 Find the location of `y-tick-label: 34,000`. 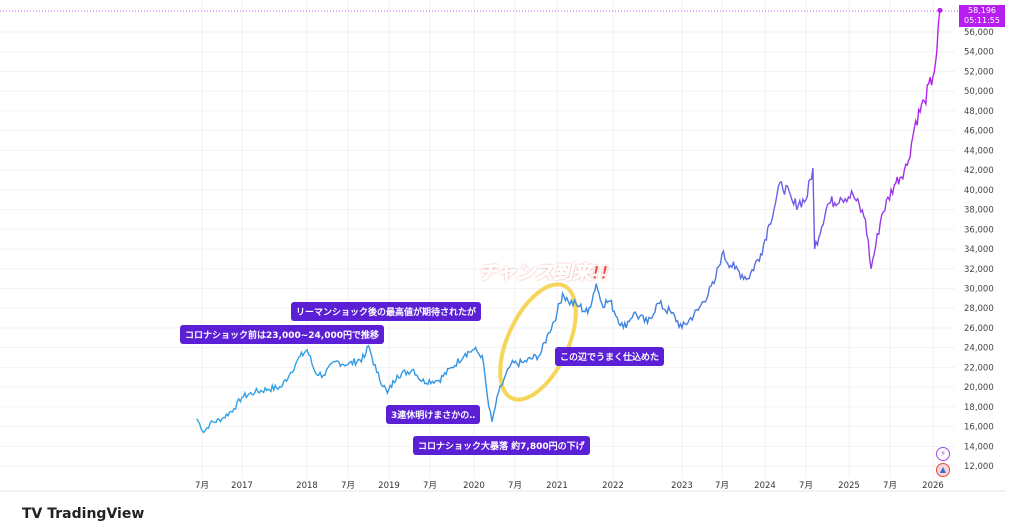

y-tick-label: 34,000 is located at coordinates (979, 250).